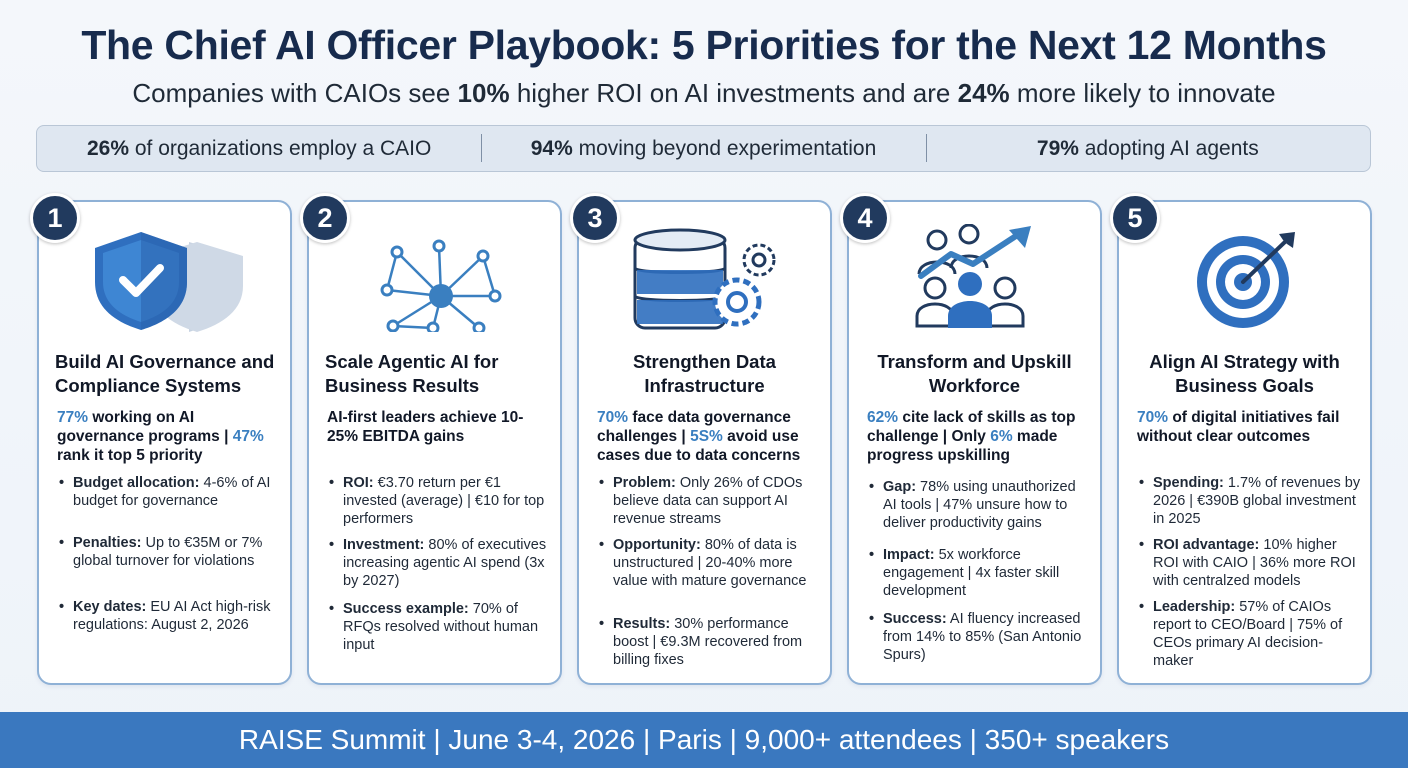  Describe the element at coordinates (384, 545) in the screenshot. I see `bullet-label: Investment:` at that location.